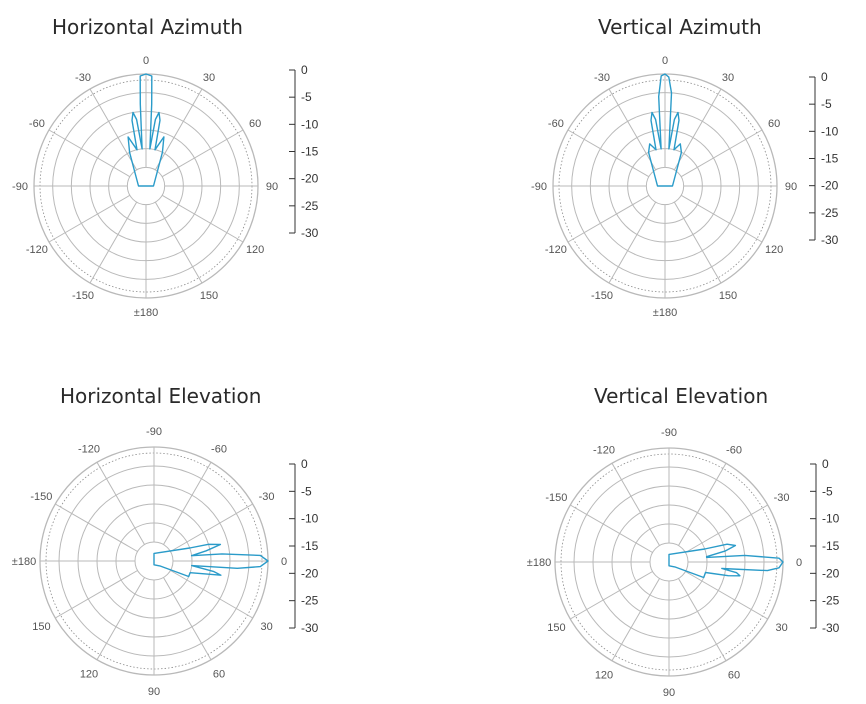 Image resolution: width=866 pixels, height=704 pixels. I want to click on chart-title: Horizontal Elevation, so click(161, 396).